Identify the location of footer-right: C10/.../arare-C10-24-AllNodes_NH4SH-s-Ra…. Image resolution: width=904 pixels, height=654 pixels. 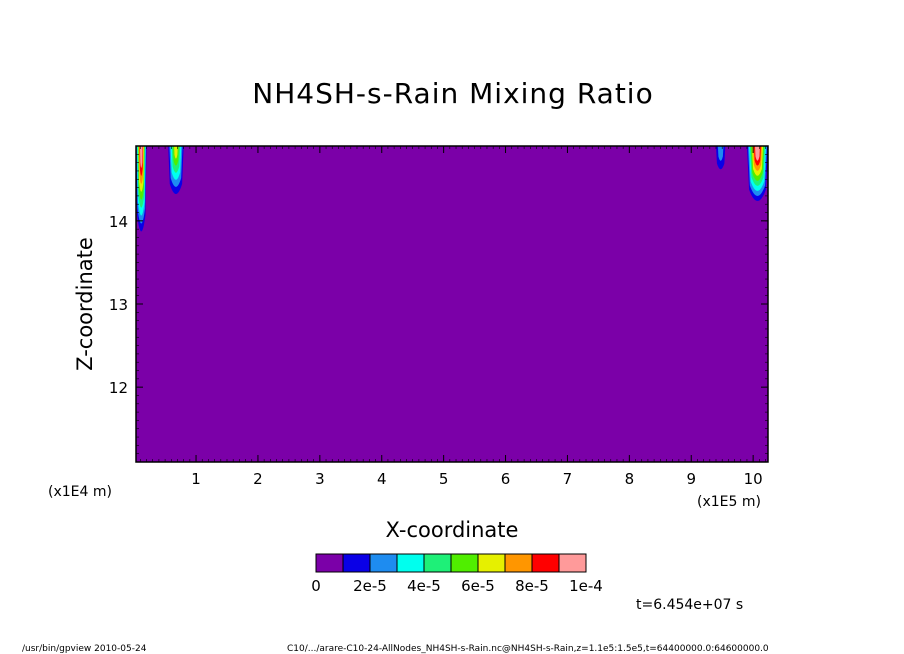
(528, 649).